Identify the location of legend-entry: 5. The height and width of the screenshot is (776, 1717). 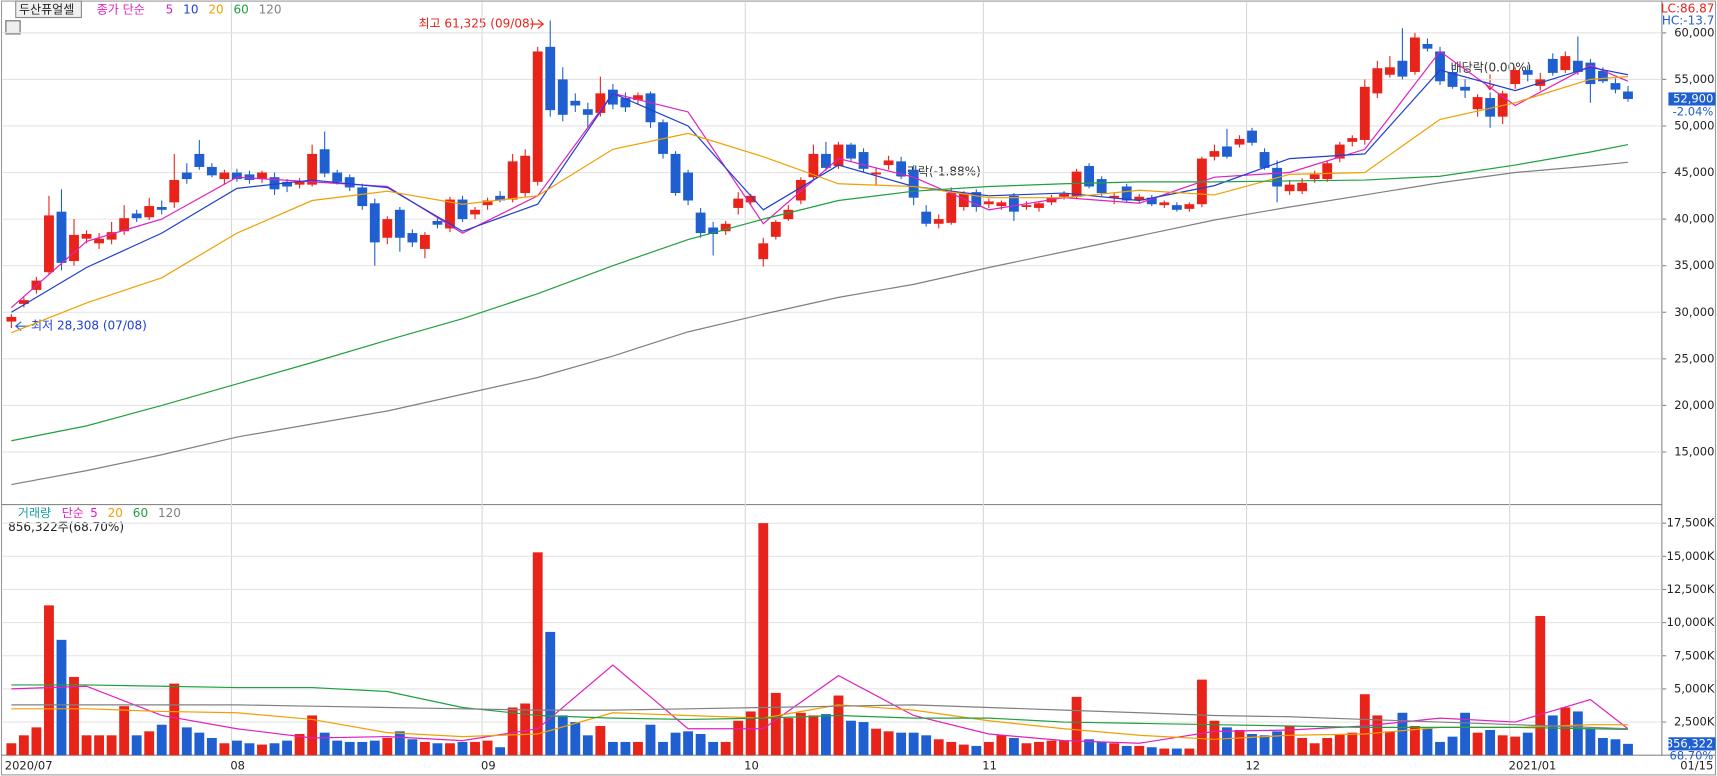
(170, 9).